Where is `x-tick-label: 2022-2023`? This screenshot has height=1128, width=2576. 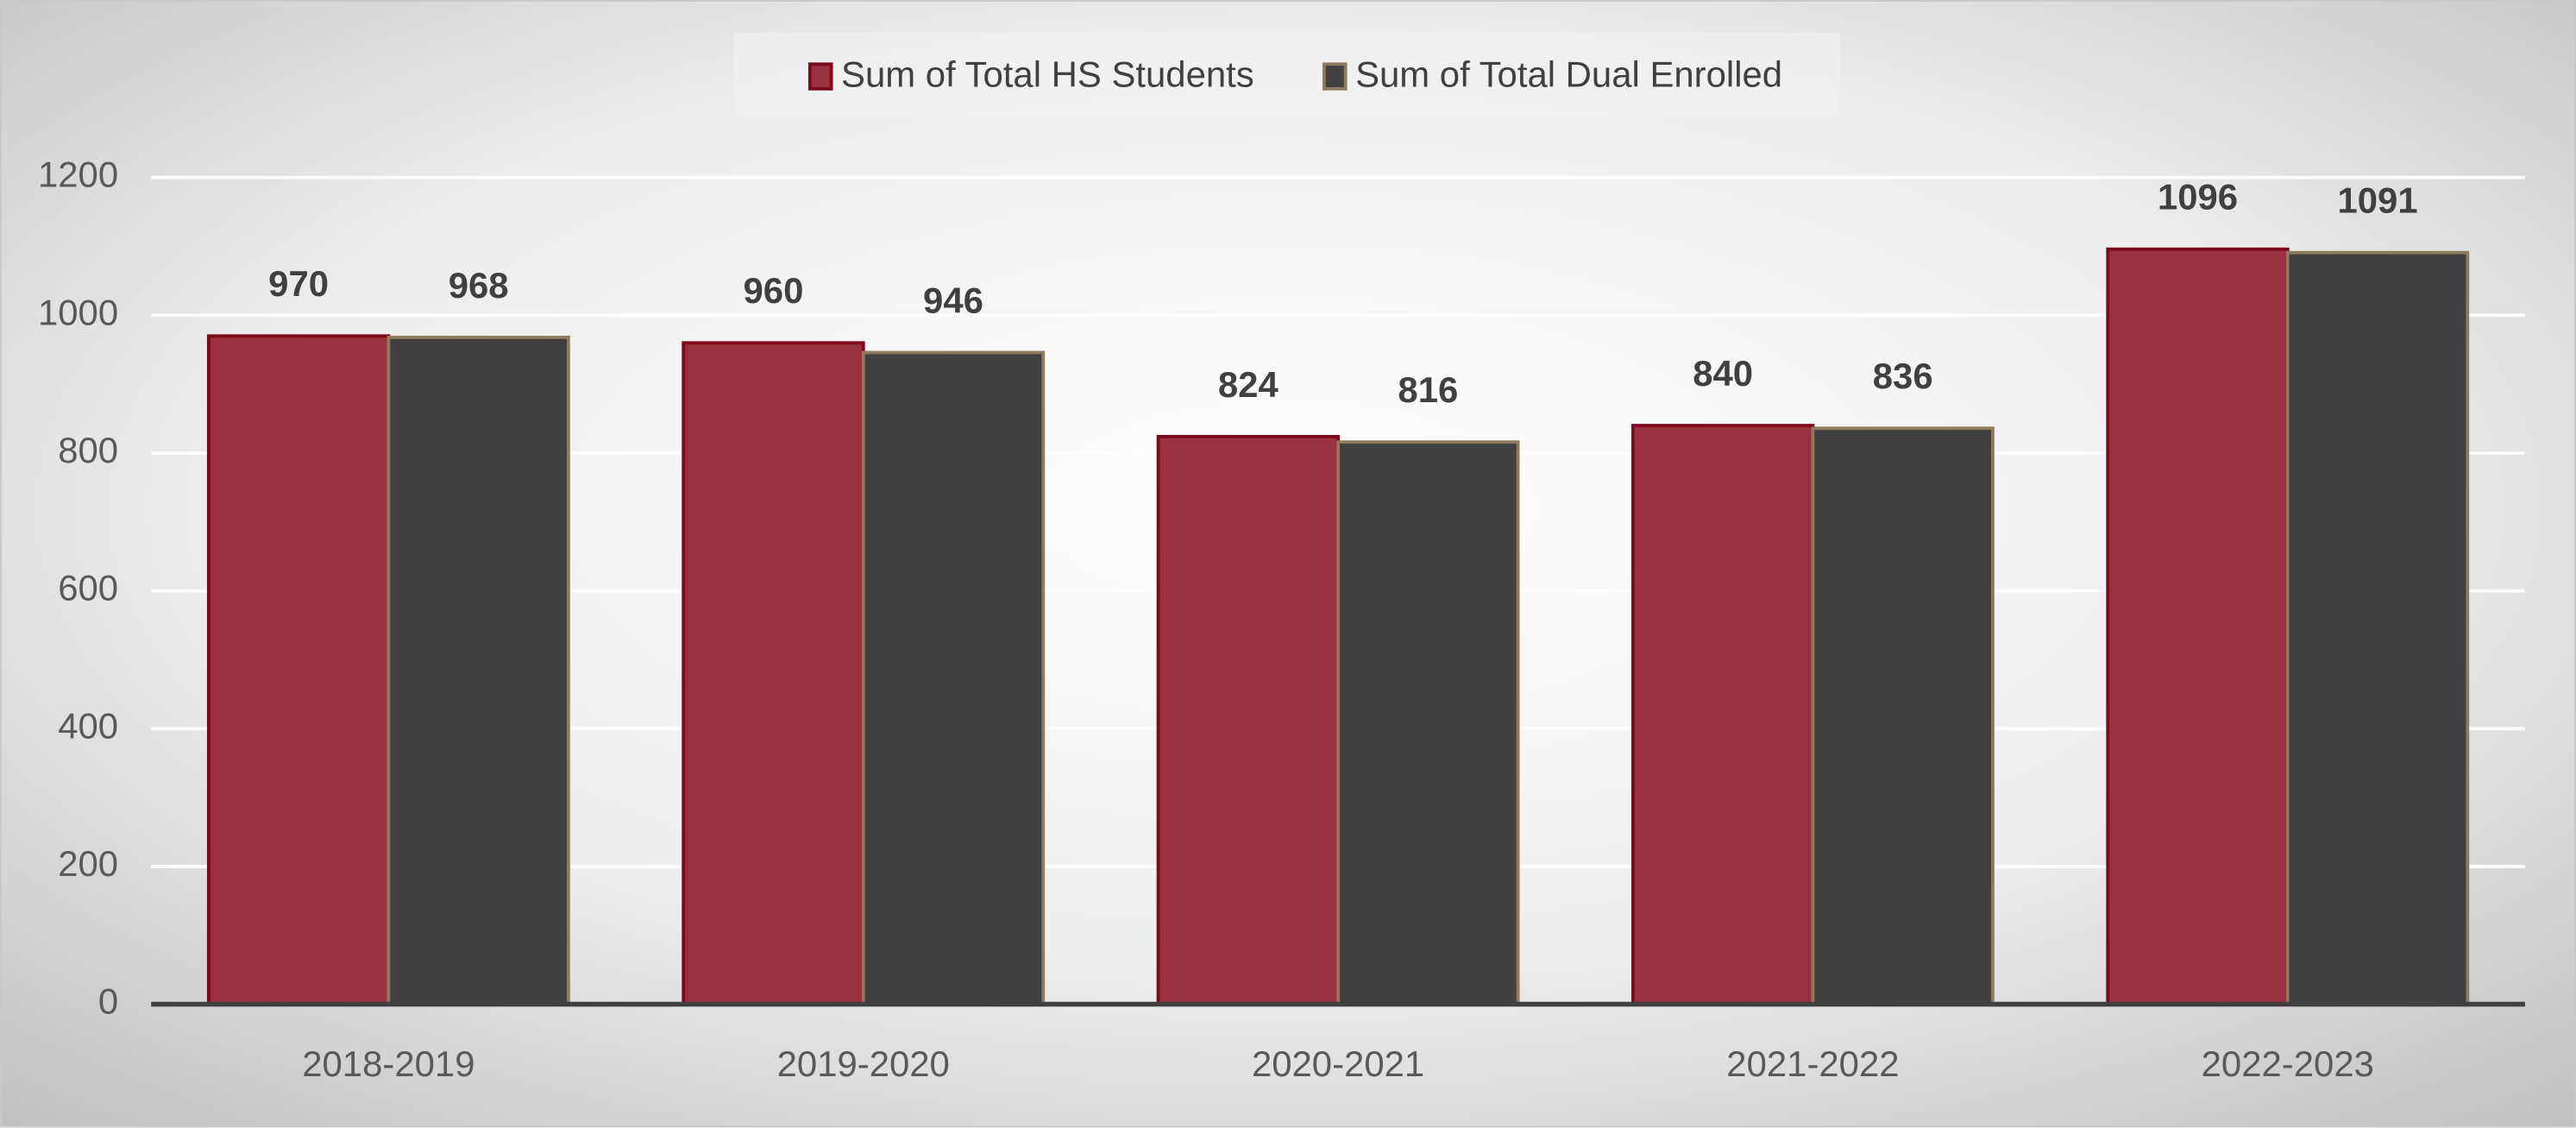 x-tick-label: 2022-2023 is located at coordinates (2288, 1063).